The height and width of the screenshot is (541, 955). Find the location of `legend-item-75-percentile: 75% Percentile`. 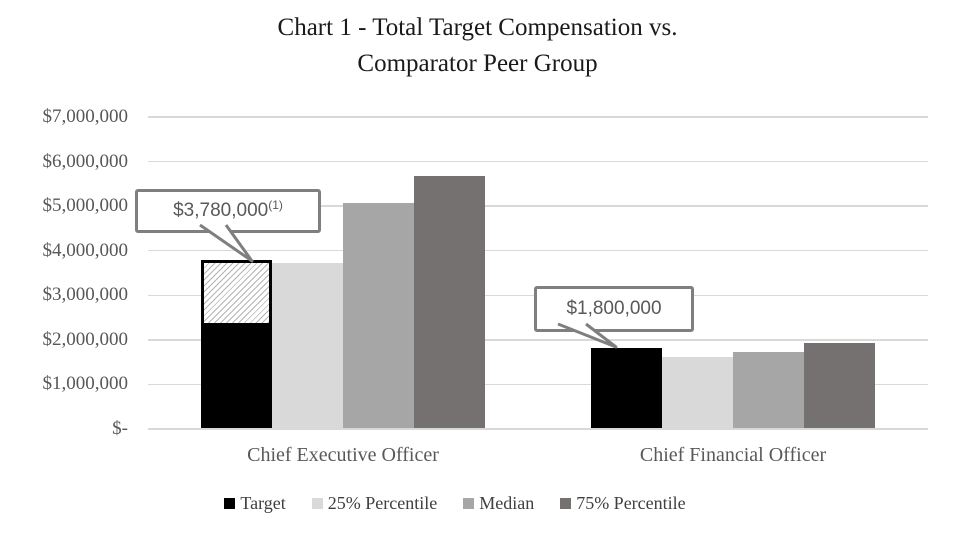

legend-item-75-percentile: 75% Percentile is located at coordinates (623, 503).